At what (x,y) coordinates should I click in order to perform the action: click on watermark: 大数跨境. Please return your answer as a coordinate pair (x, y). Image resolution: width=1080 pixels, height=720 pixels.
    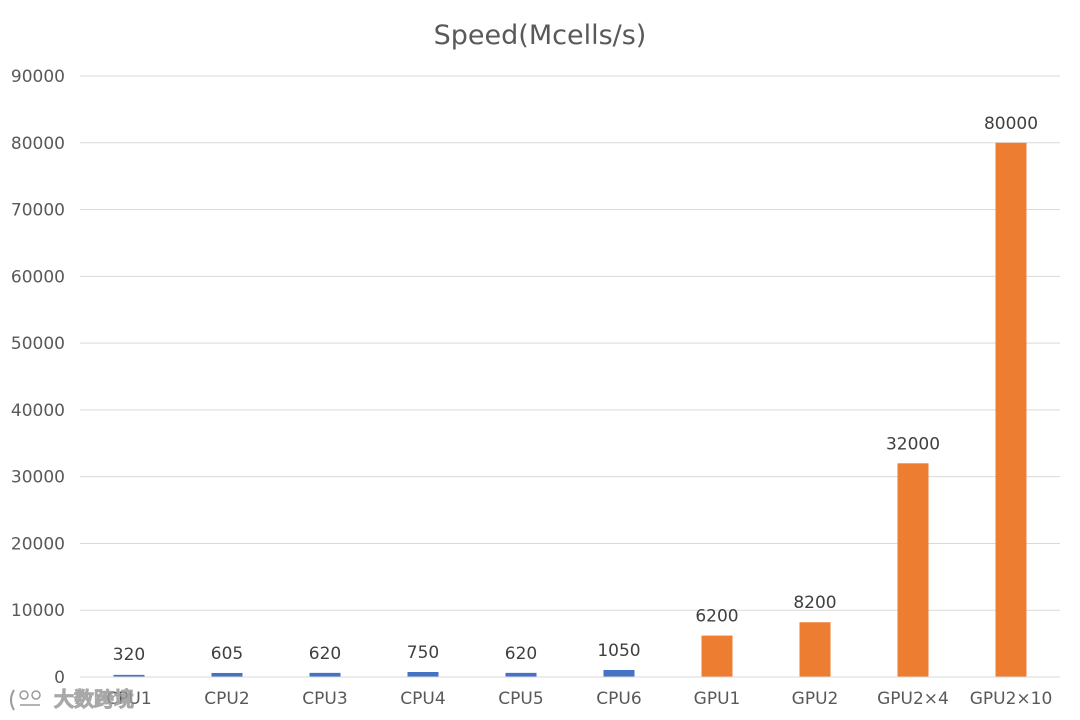
    Looking at the image, I should click on (72, 699).